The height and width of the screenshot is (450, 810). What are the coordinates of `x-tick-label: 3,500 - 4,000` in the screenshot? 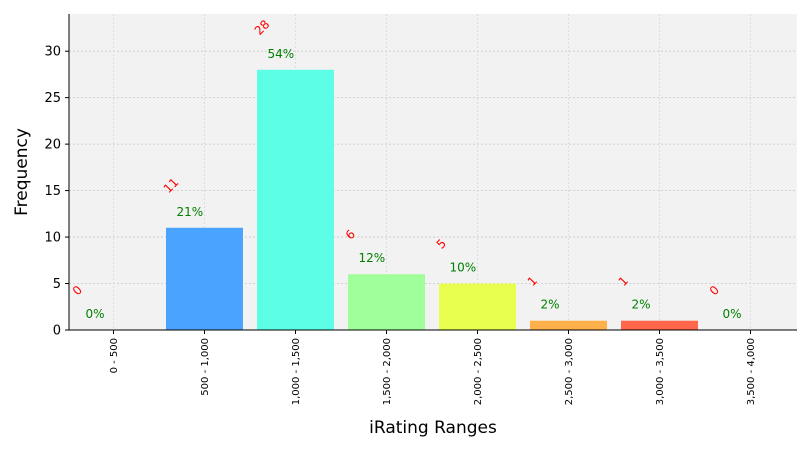 It's located at (751, 371).